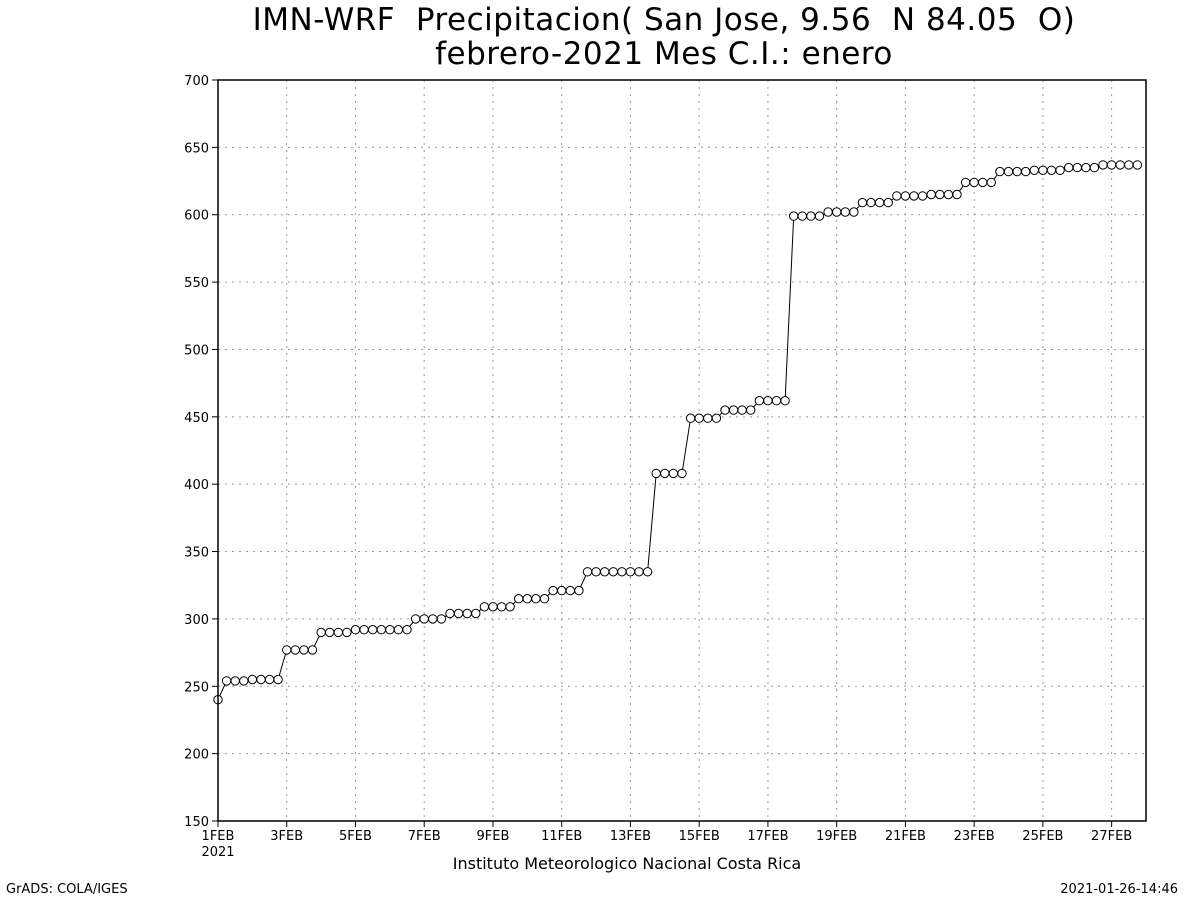 The image size is (1200, 900). Describe the element at coordinates (196, 418) in the screenshot. I see `y-tick-label: 450` at that location.